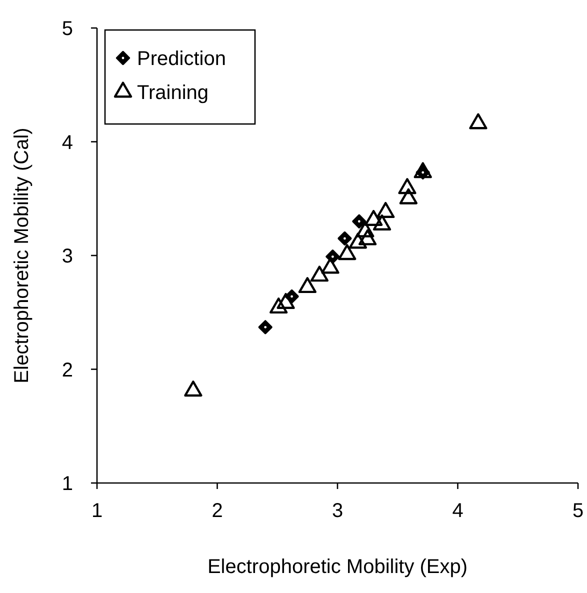 The image size is (587, 593). I want to click on y-tick-label: 3, so click(67, 257).